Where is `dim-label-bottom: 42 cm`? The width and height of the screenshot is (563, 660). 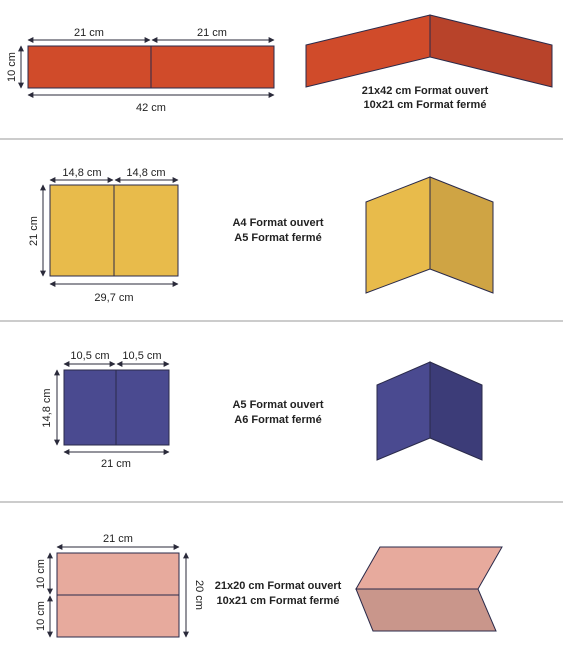
dim-label-bottom: 42 cm is located at coordinates (151, 108).